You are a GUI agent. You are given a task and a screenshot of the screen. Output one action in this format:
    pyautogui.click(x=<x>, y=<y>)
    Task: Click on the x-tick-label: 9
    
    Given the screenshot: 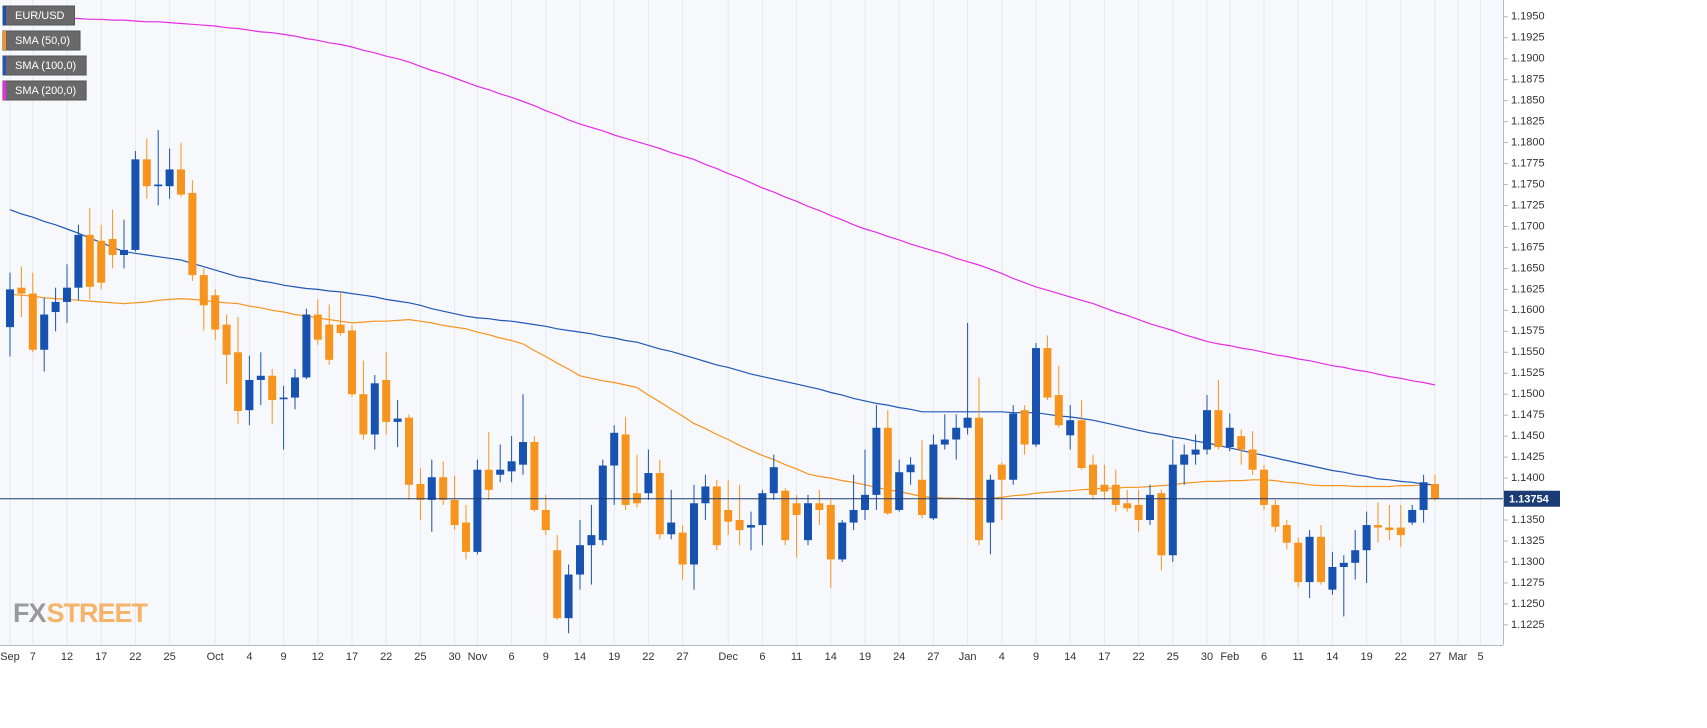 What is the action you would take?
    pyautogui.click(x=1036, y=657)
    